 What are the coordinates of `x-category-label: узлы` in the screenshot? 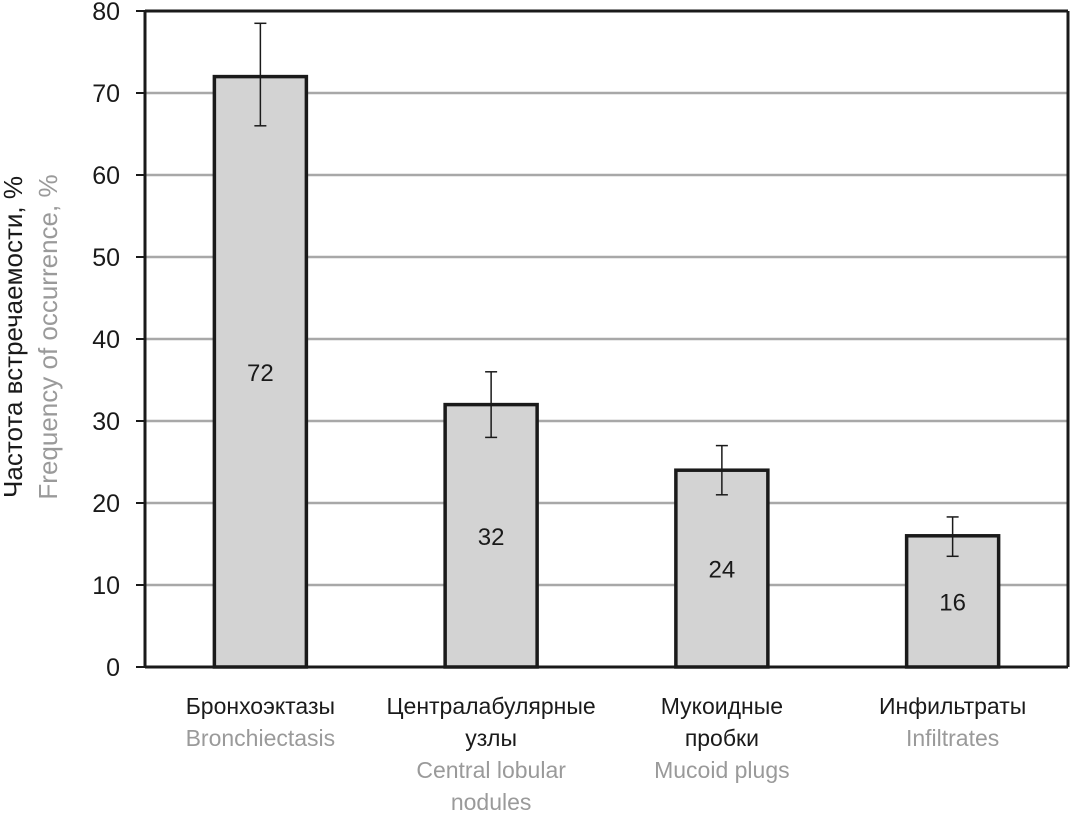 It's located at (491, 738).